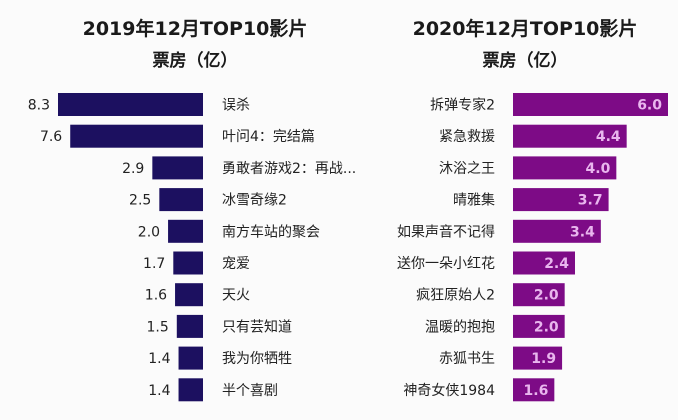 The image size is (678, 420). Describe the element at coordinates (51, 137) in the screenshot. I see `left-value-label: 7.6` at that location.